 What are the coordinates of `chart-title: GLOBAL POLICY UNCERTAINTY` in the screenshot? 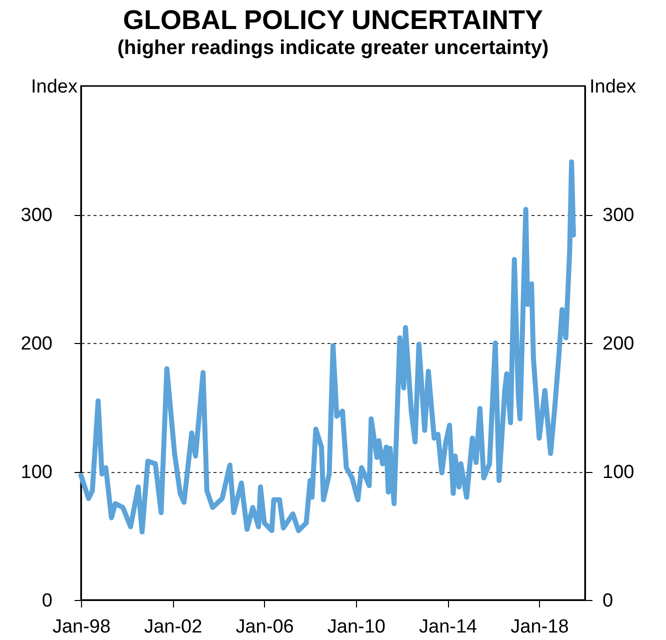 It's located at (333, 20).